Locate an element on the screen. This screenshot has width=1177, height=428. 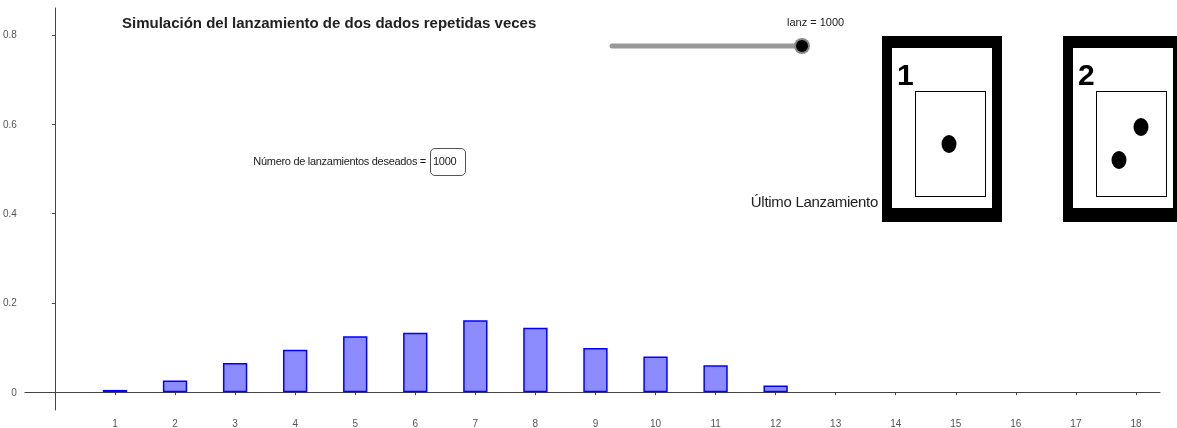
x-tick-label: 7 is located at coordinates (475, 422).